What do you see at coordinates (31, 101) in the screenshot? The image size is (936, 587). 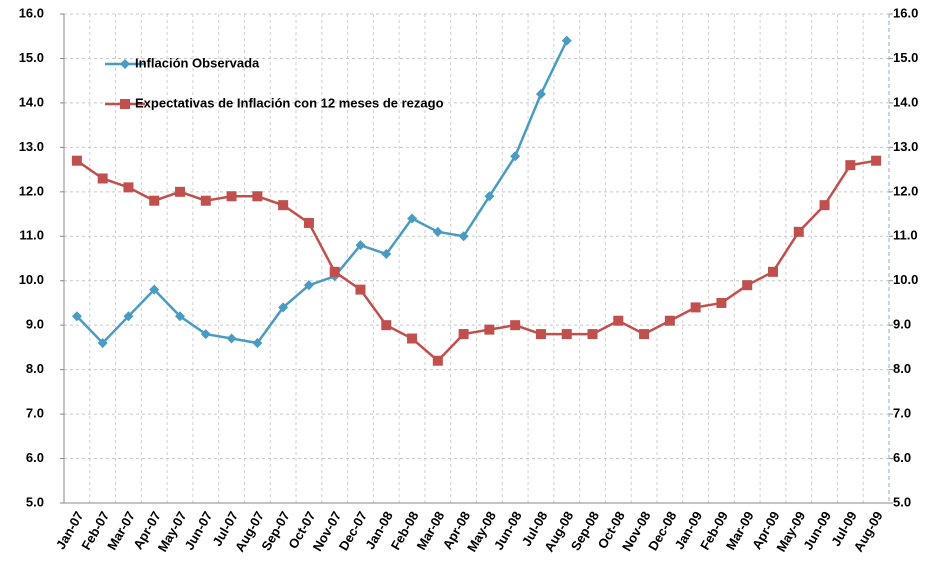 I see `y-tick-label: 14.0` at bounding box center [31, 101].